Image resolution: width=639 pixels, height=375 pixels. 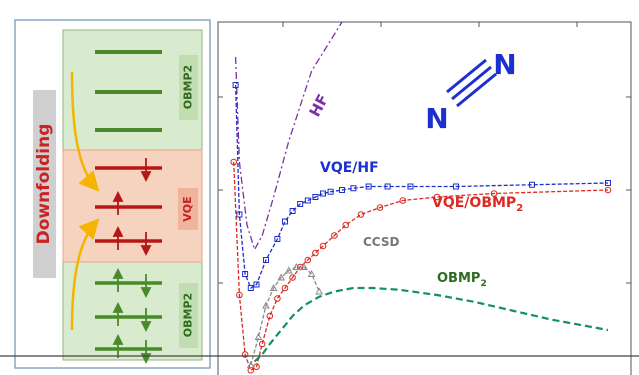 I want to click on active-electron-arrows, so click(x=132, y=207).